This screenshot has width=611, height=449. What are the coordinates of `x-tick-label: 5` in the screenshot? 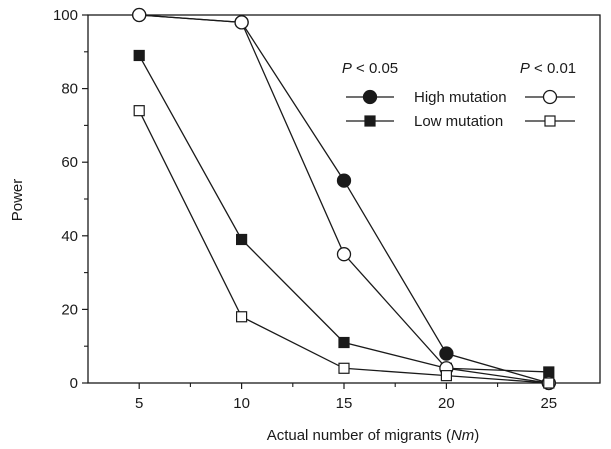 It's located at (139, 403).